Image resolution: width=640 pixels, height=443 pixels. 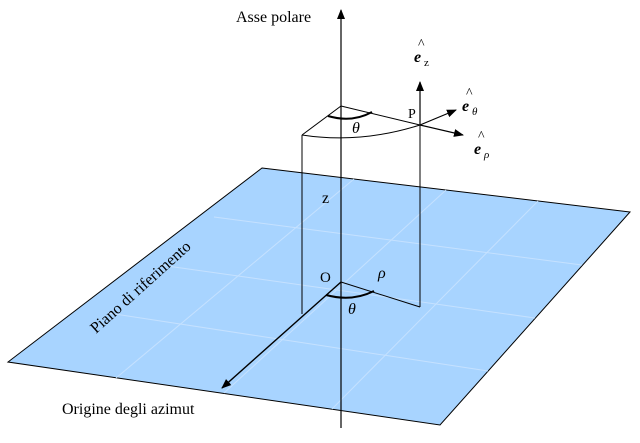 I want to click on unit-vector-rho-arrow, so click(x=441, y=130).